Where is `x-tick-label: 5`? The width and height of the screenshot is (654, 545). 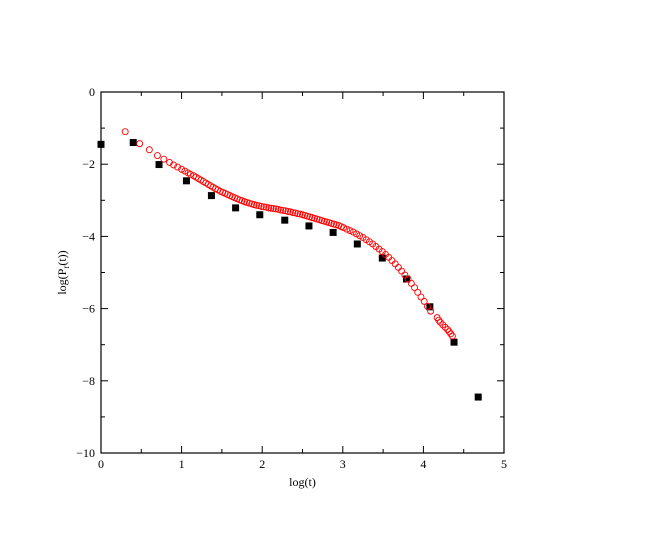
x-tick-label: 5 is located at coordinates (504, 464).